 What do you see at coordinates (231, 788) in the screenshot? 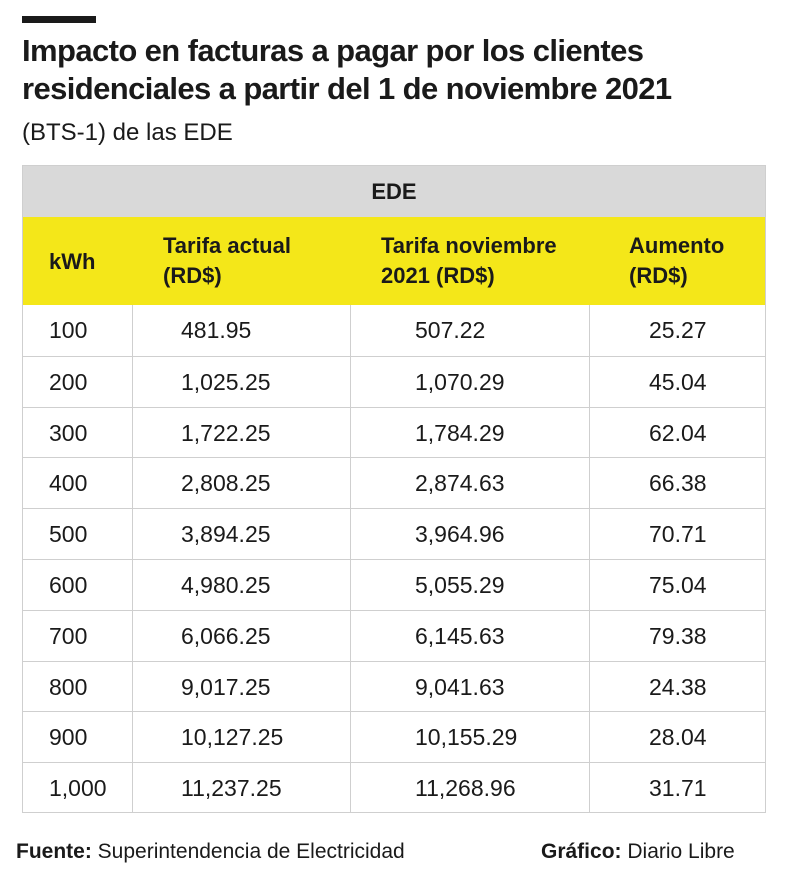
I see `cell-tarifa-actual: 11,237.25` at bounding box center [231, 788].